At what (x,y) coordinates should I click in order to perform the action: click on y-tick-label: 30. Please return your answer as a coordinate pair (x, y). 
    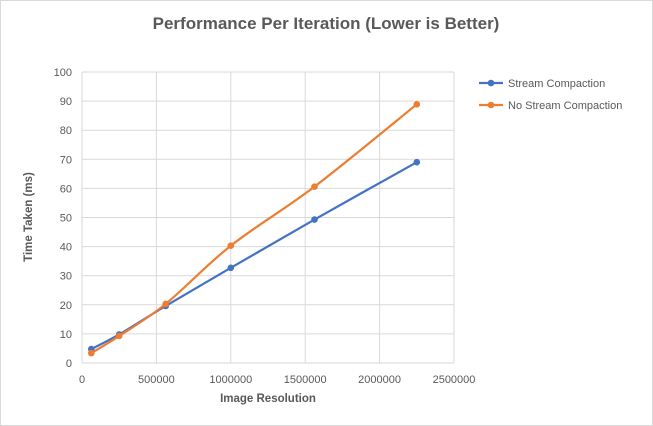
    Looking at the image, I should click on (66, 277).